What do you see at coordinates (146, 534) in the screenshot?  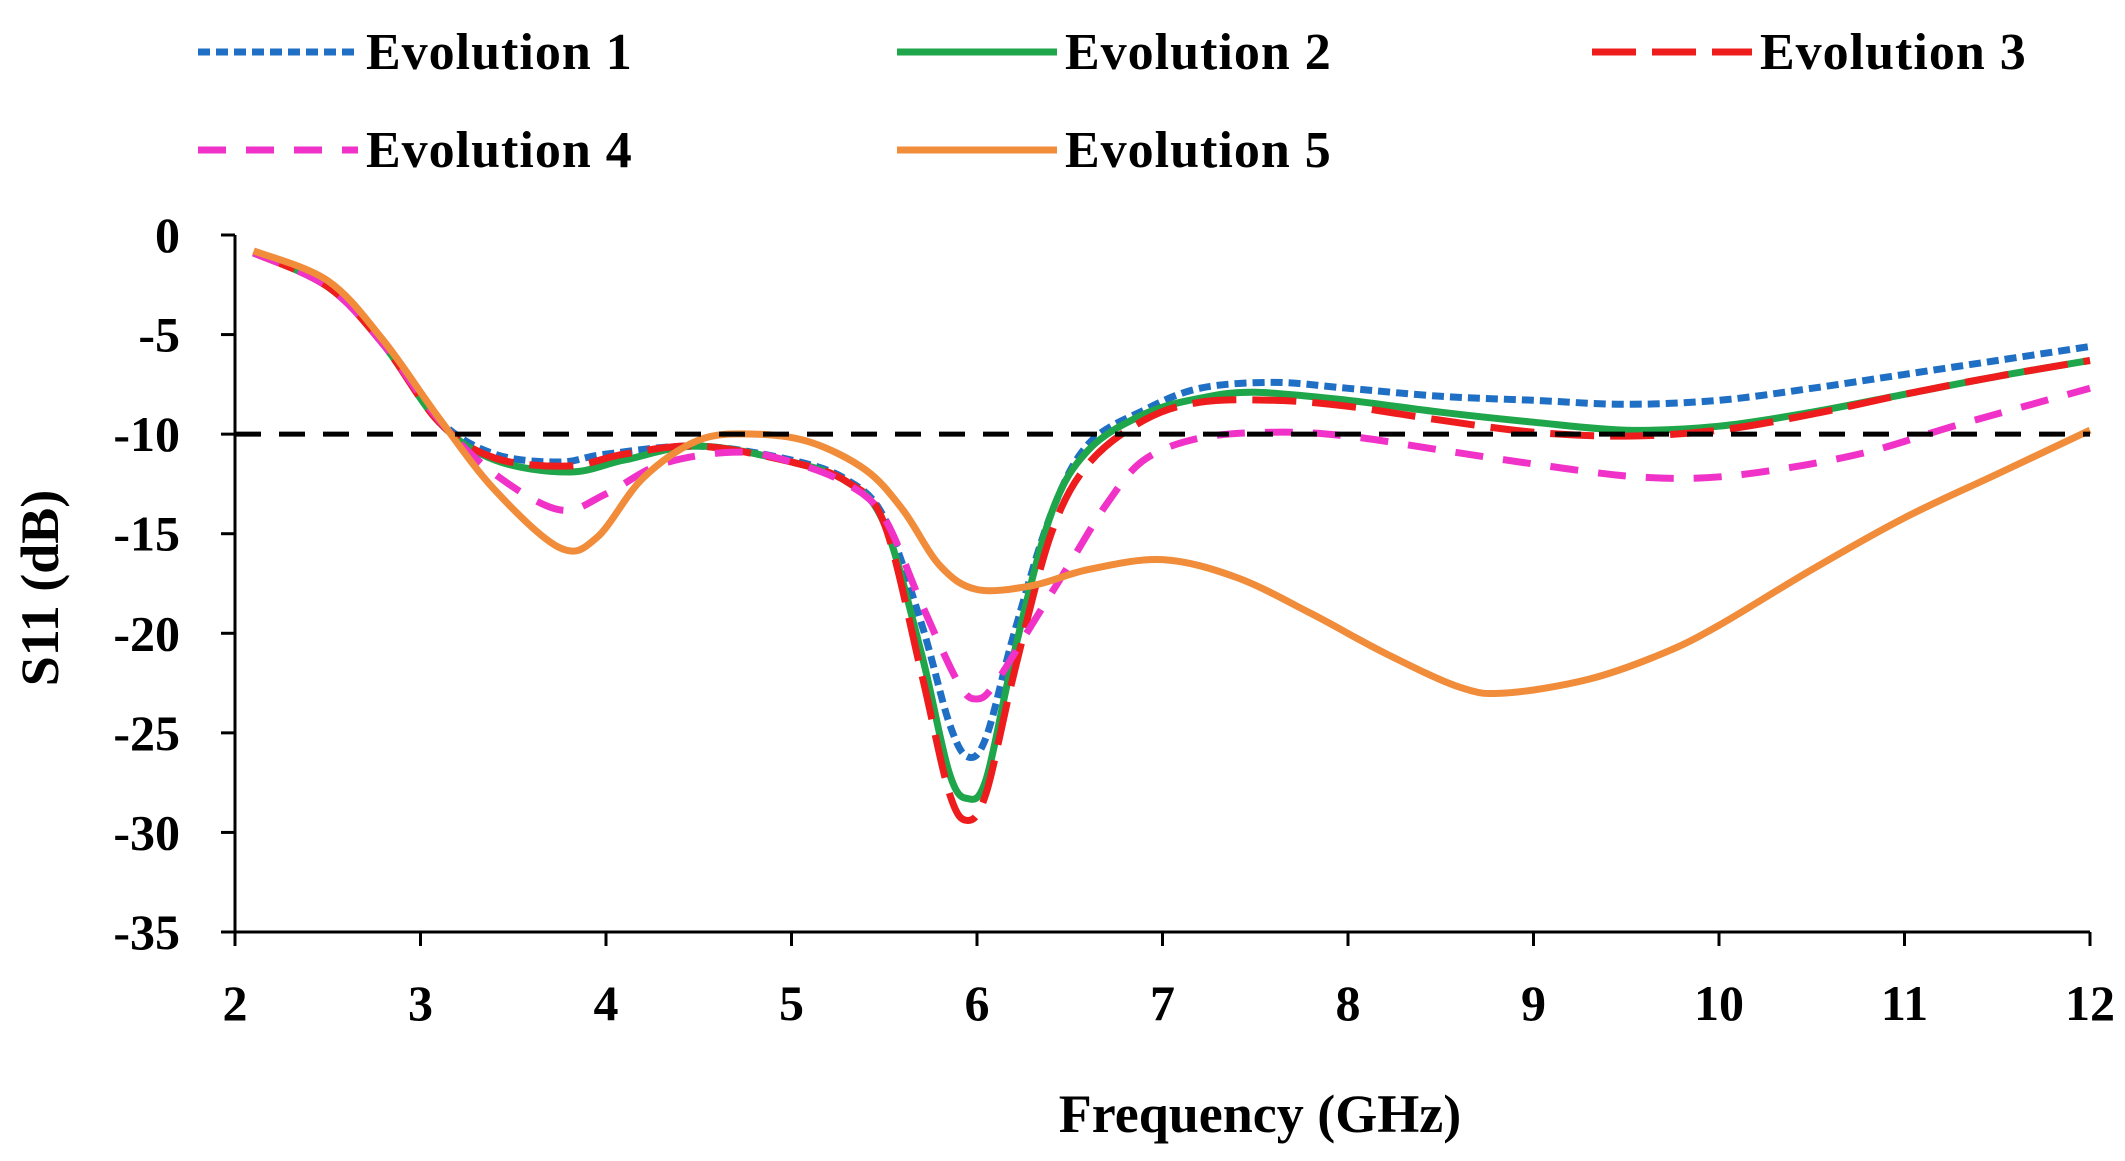 I see `y-tick-label: -15` at bounding box center [146, 534].